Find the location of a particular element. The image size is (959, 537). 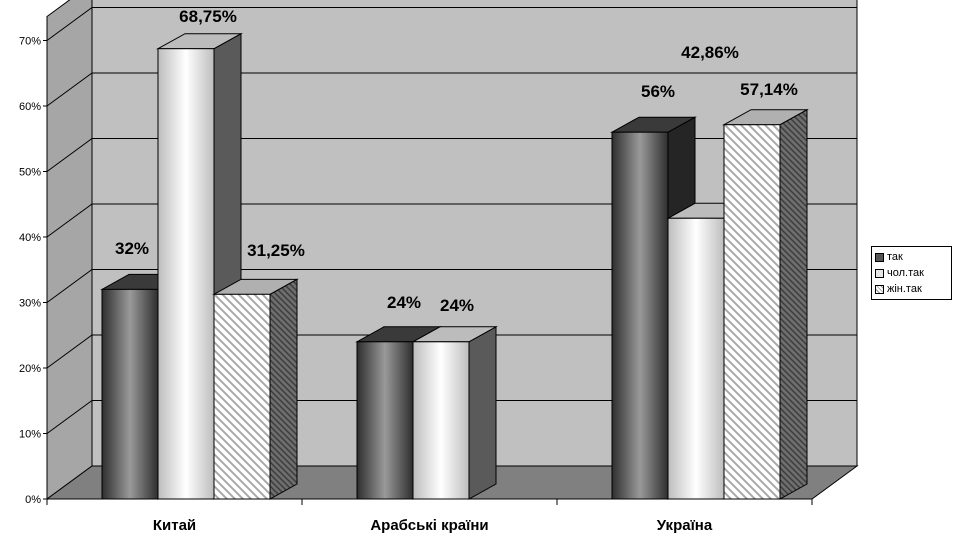

bar-chol-tak is located at coordinates (454, 412).